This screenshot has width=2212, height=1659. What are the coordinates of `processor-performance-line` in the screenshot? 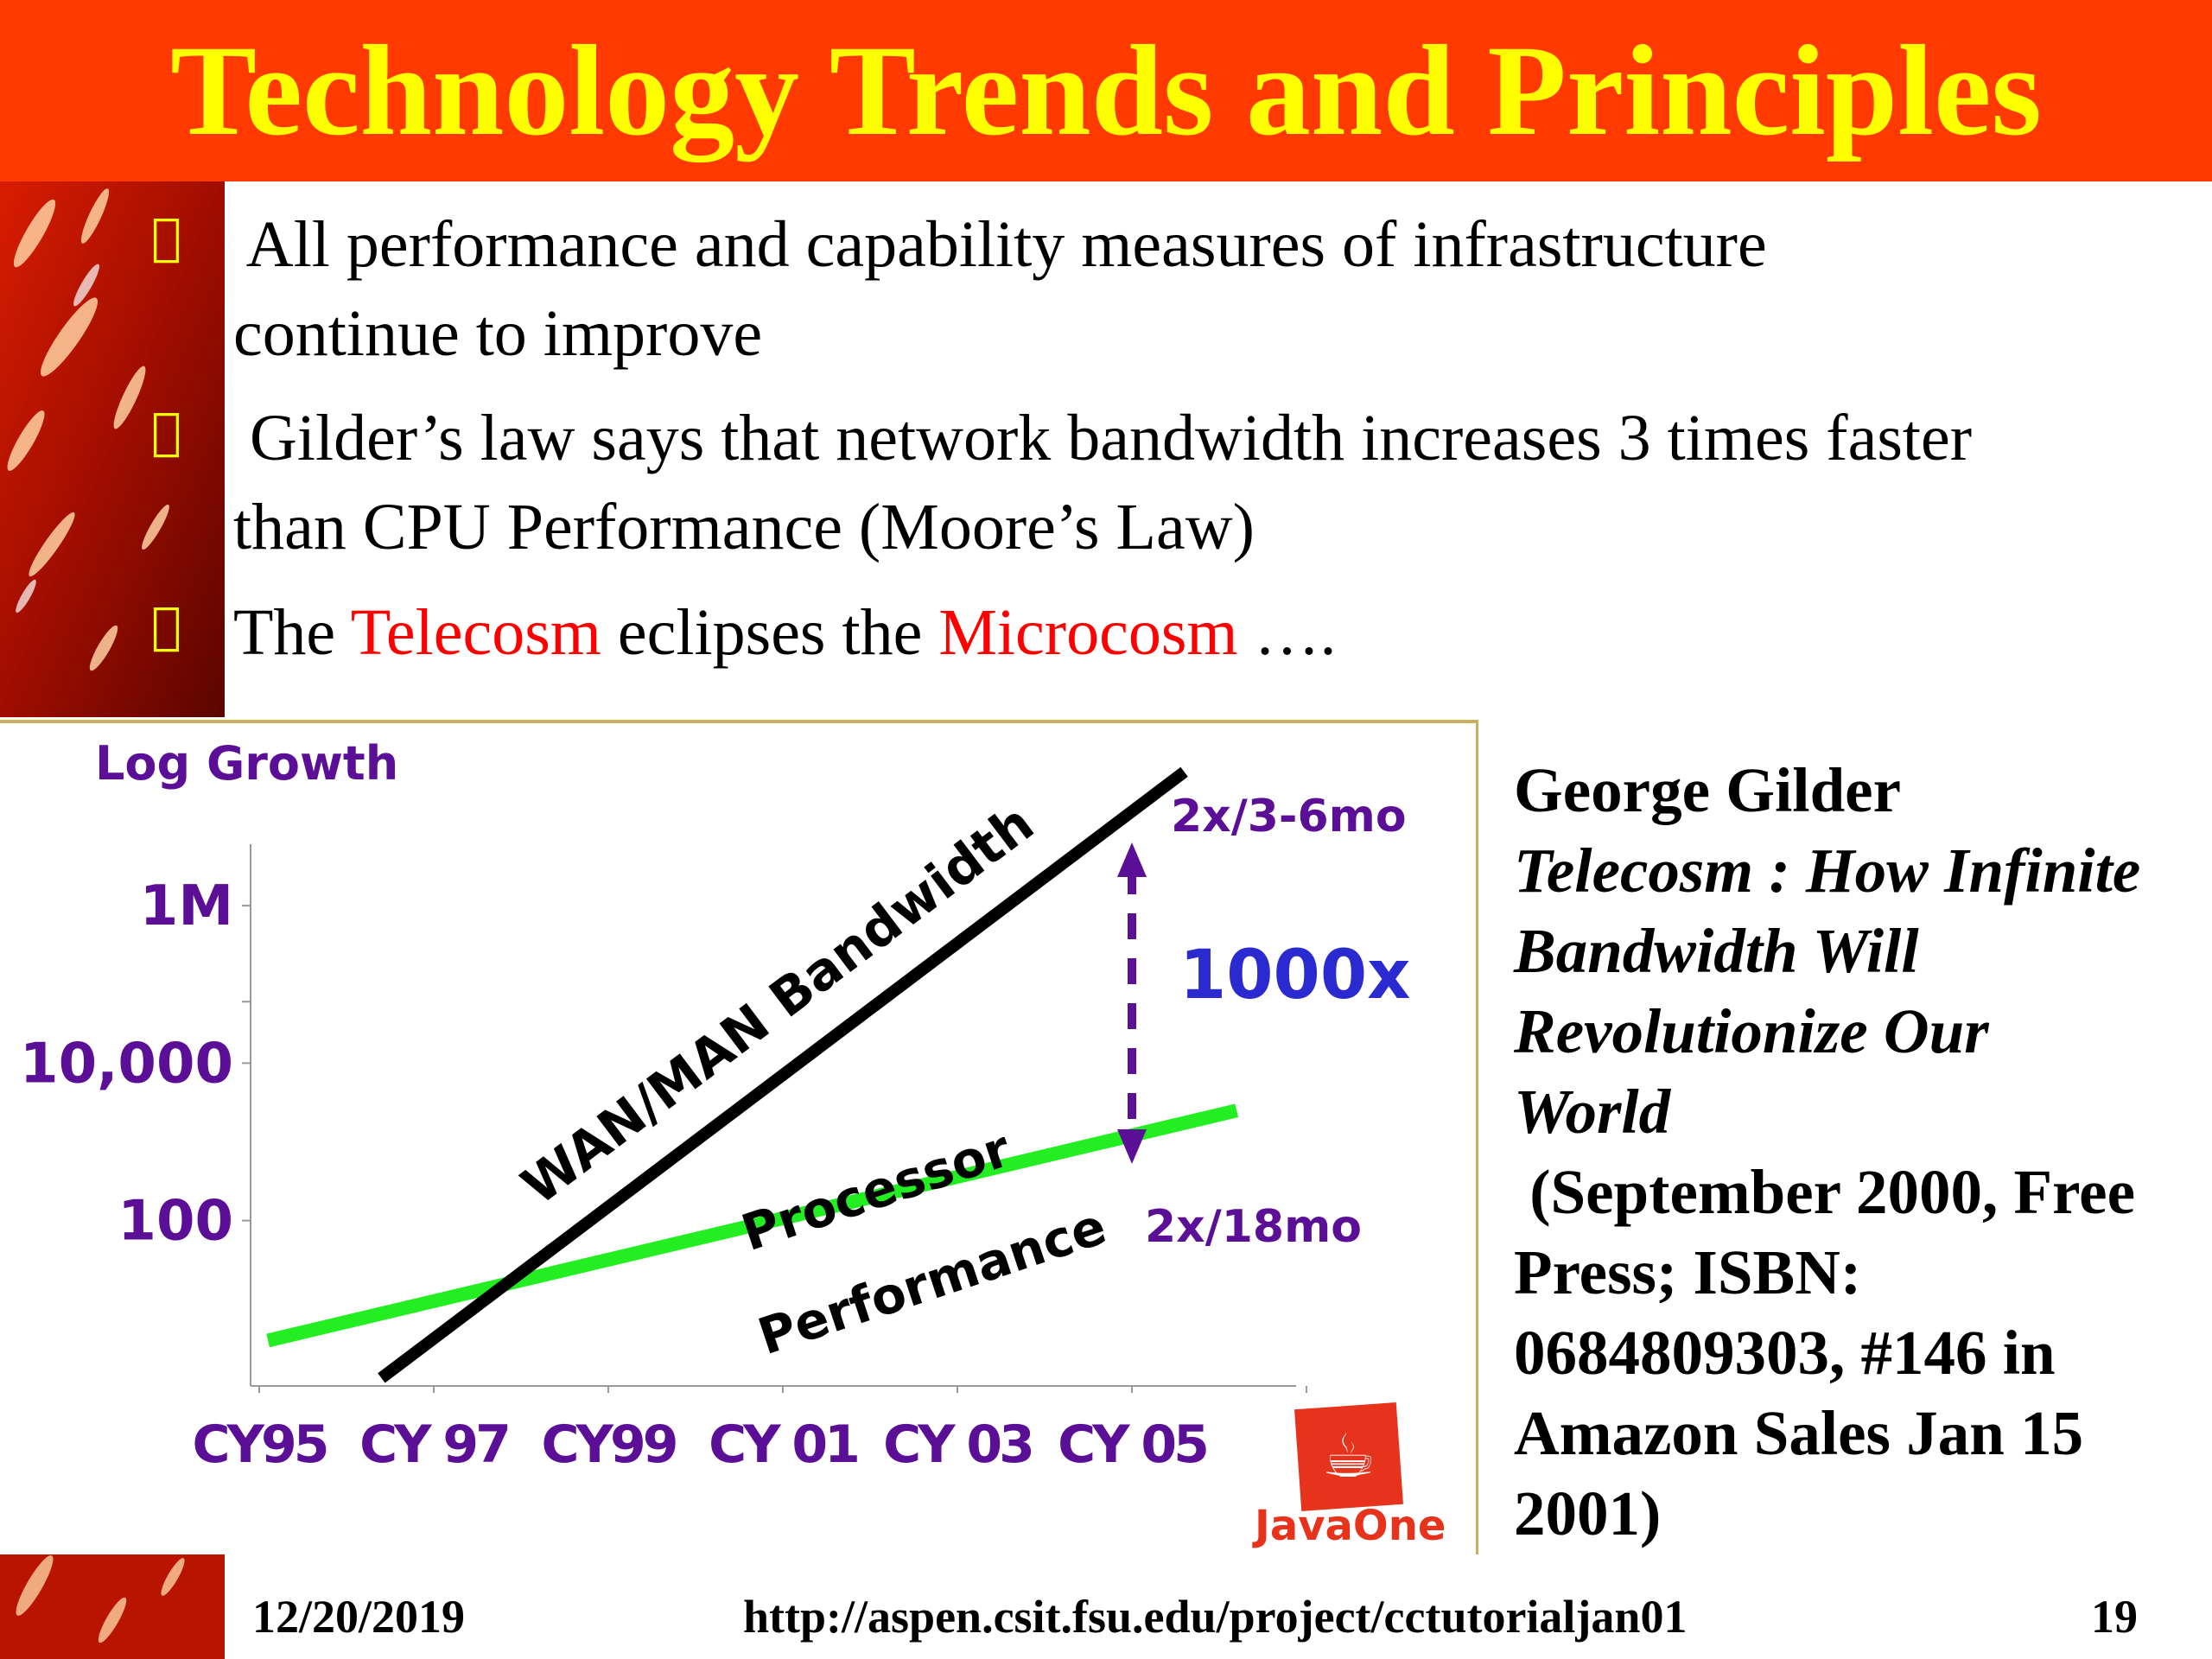 It's located at (752, 1225).